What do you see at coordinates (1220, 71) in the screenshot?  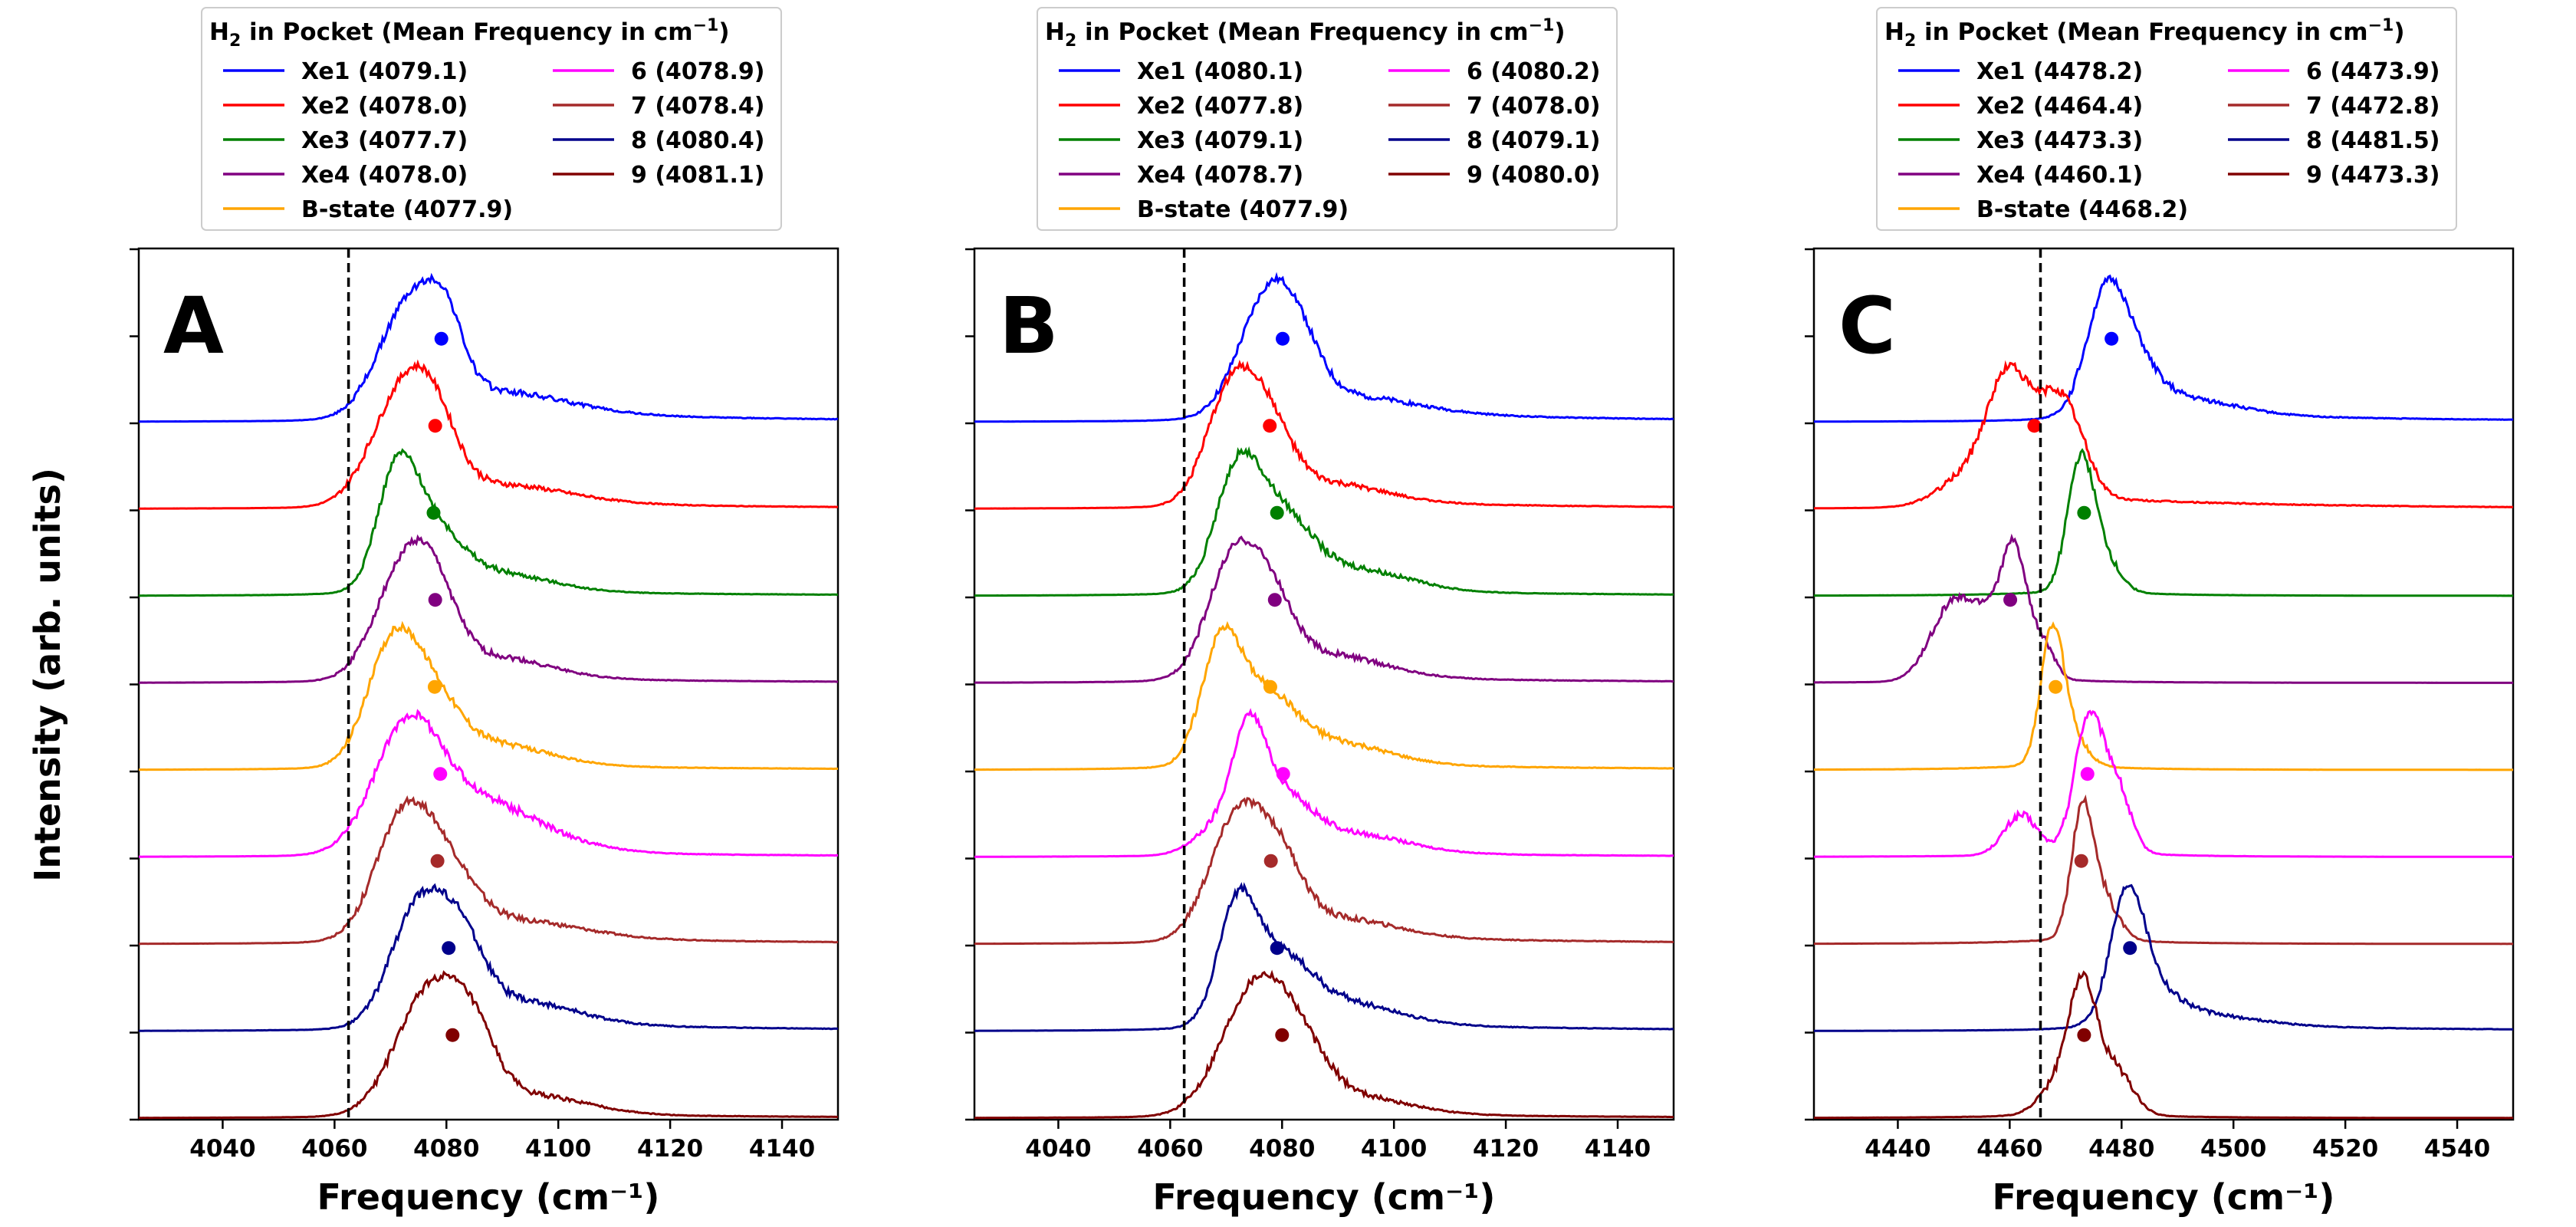 I see `legend-entry-xe1: Xe1 (4080.1)` at bounding box center [1220, 71].